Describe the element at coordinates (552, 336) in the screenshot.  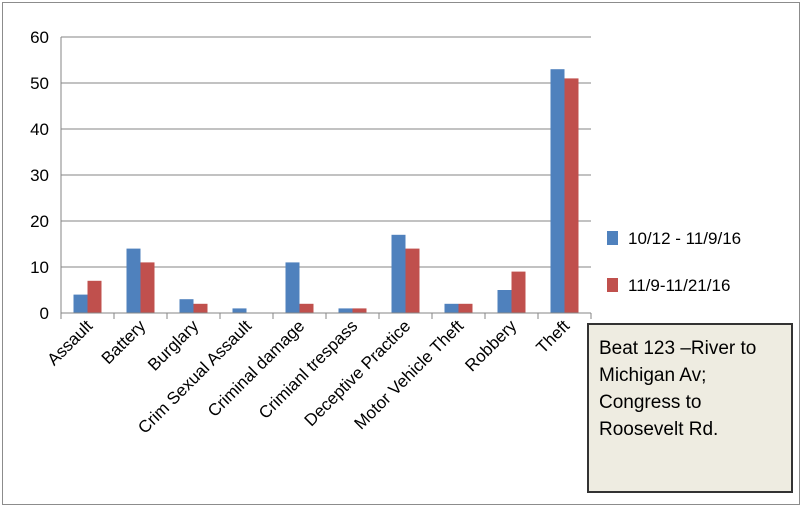
I see `x-tick-label: Theft` at that location.